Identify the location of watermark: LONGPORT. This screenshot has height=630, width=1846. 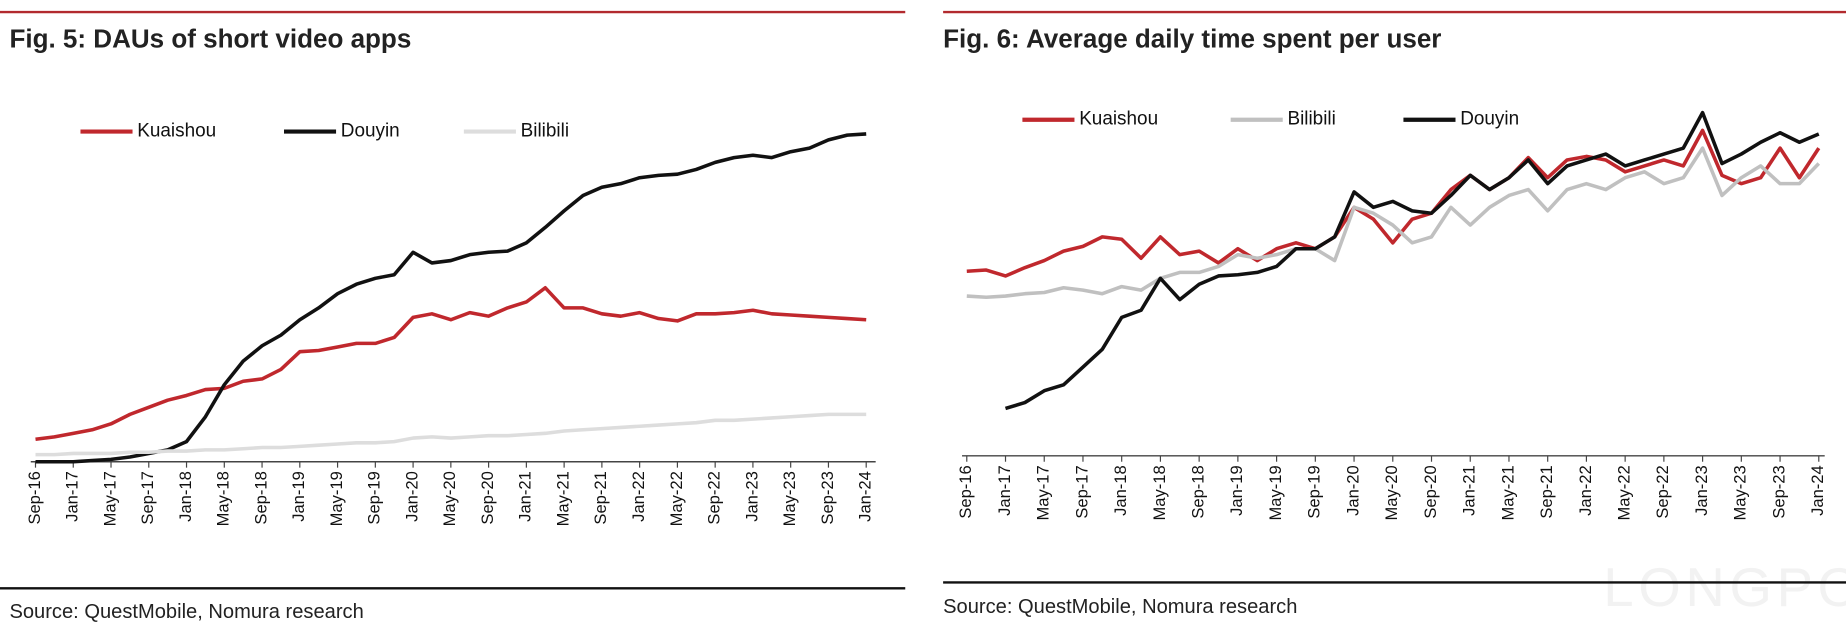
(1724, 587).